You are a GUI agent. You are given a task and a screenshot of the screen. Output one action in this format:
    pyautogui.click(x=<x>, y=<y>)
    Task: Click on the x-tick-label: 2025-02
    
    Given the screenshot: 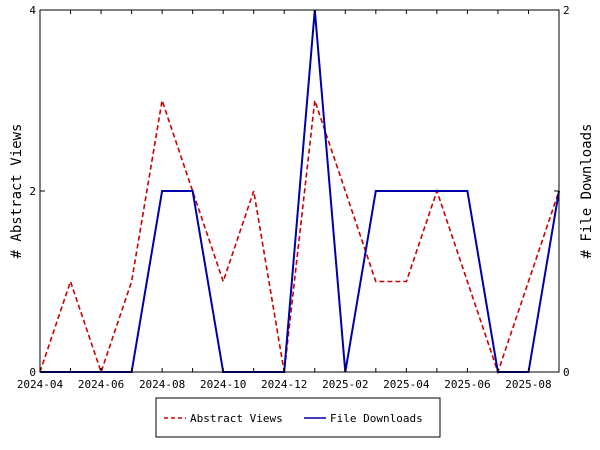 What is the action you would take?
    pyautogui.click(x=345, y=384)
    